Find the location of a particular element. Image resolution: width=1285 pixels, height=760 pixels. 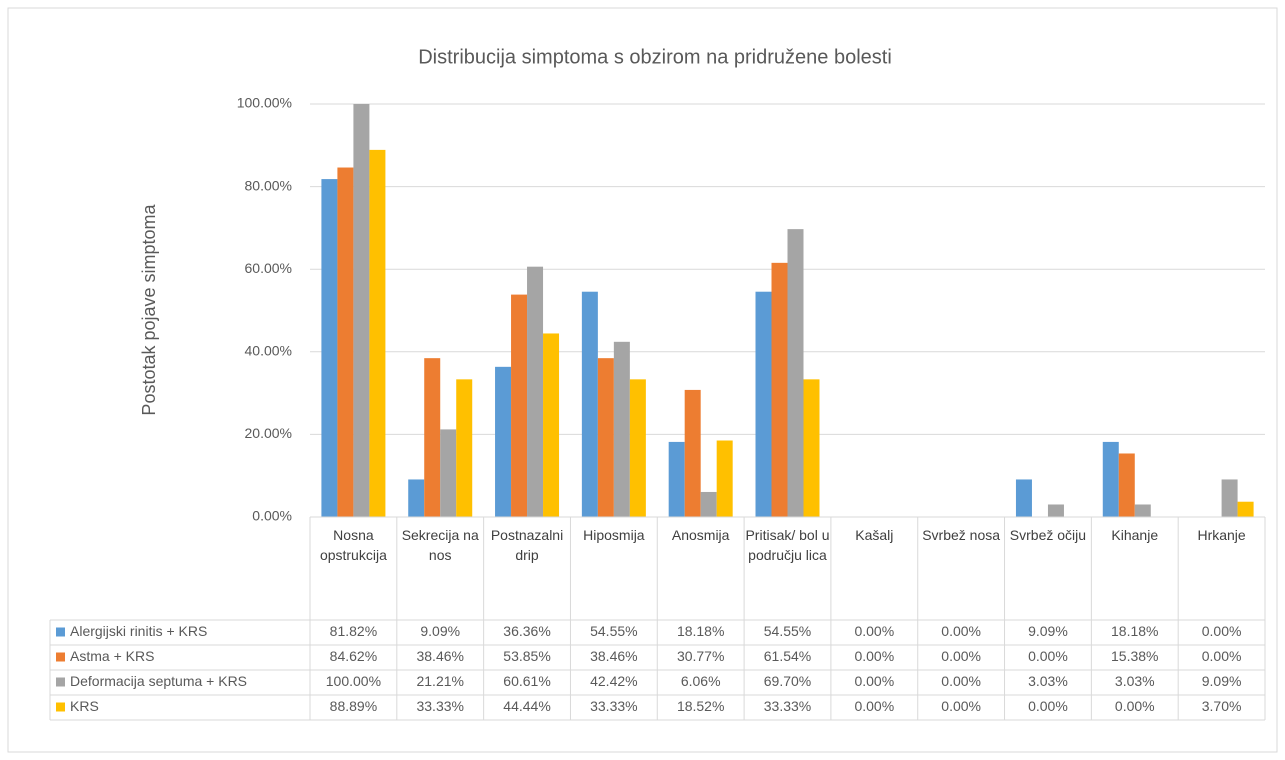

y-axis-title: Postotak pojave simptoma is located at coordinates (149, 309).